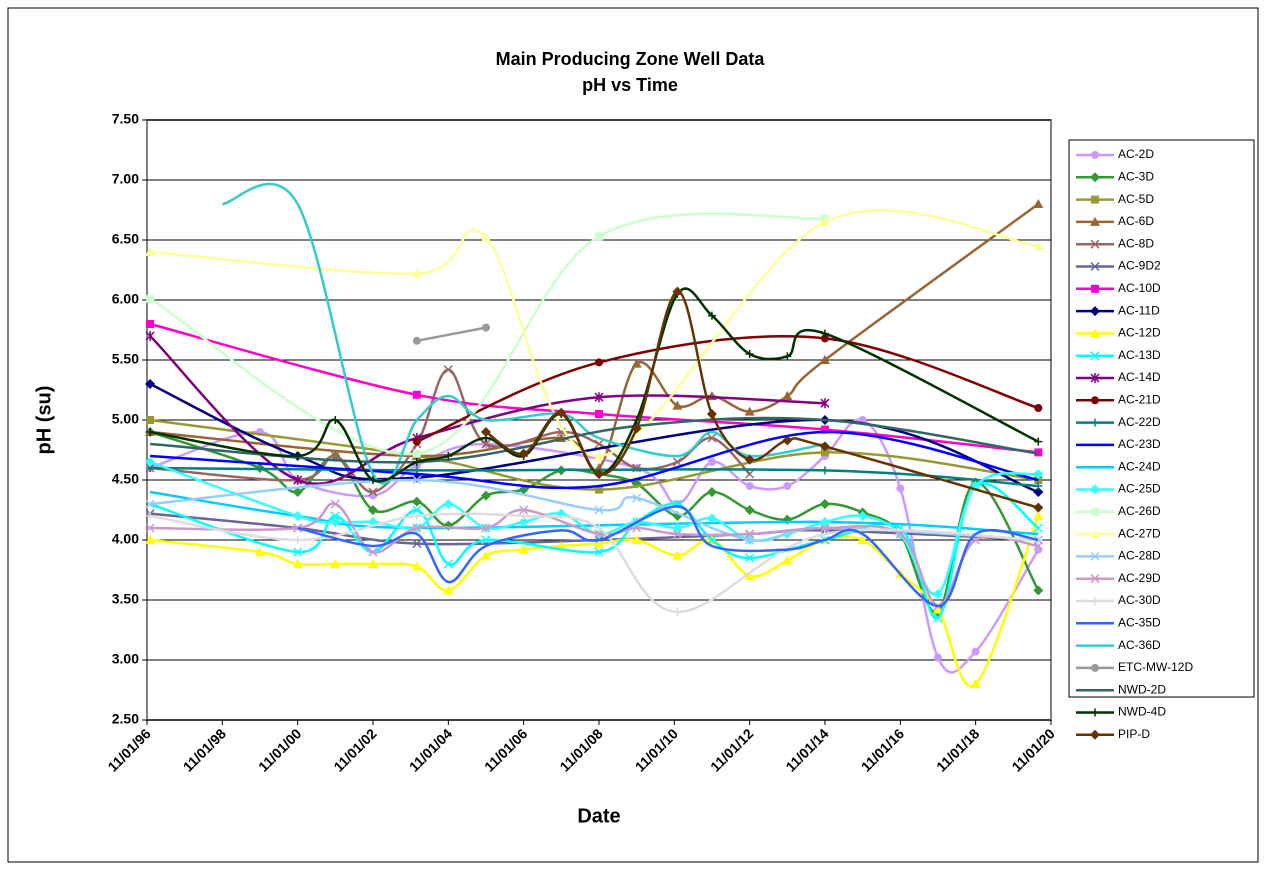  I want to click on legend-label: AC-29D, so click(1139, 578).